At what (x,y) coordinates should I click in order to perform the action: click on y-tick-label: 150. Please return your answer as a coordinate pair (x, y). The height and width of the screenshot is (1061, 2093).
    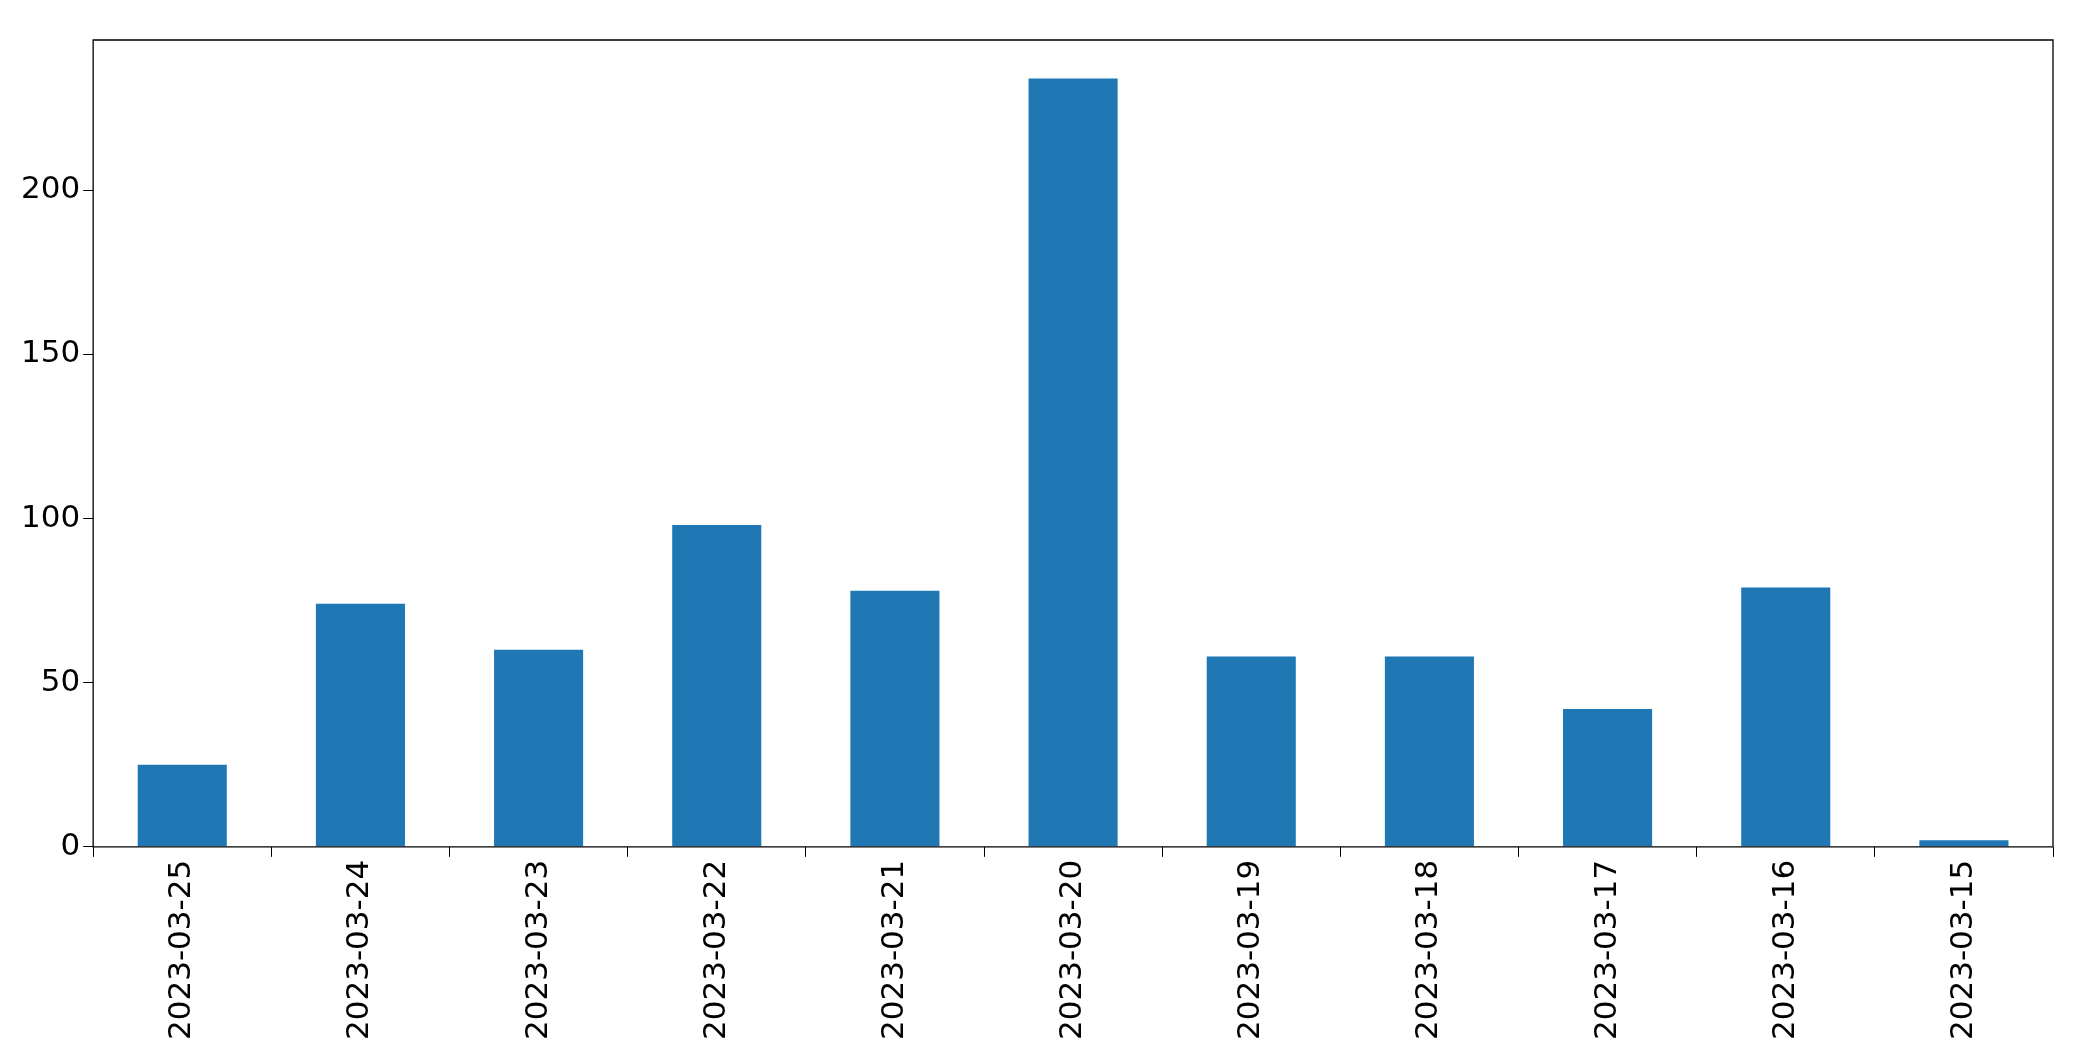
    Looking at the image, I should click on (51, 351).